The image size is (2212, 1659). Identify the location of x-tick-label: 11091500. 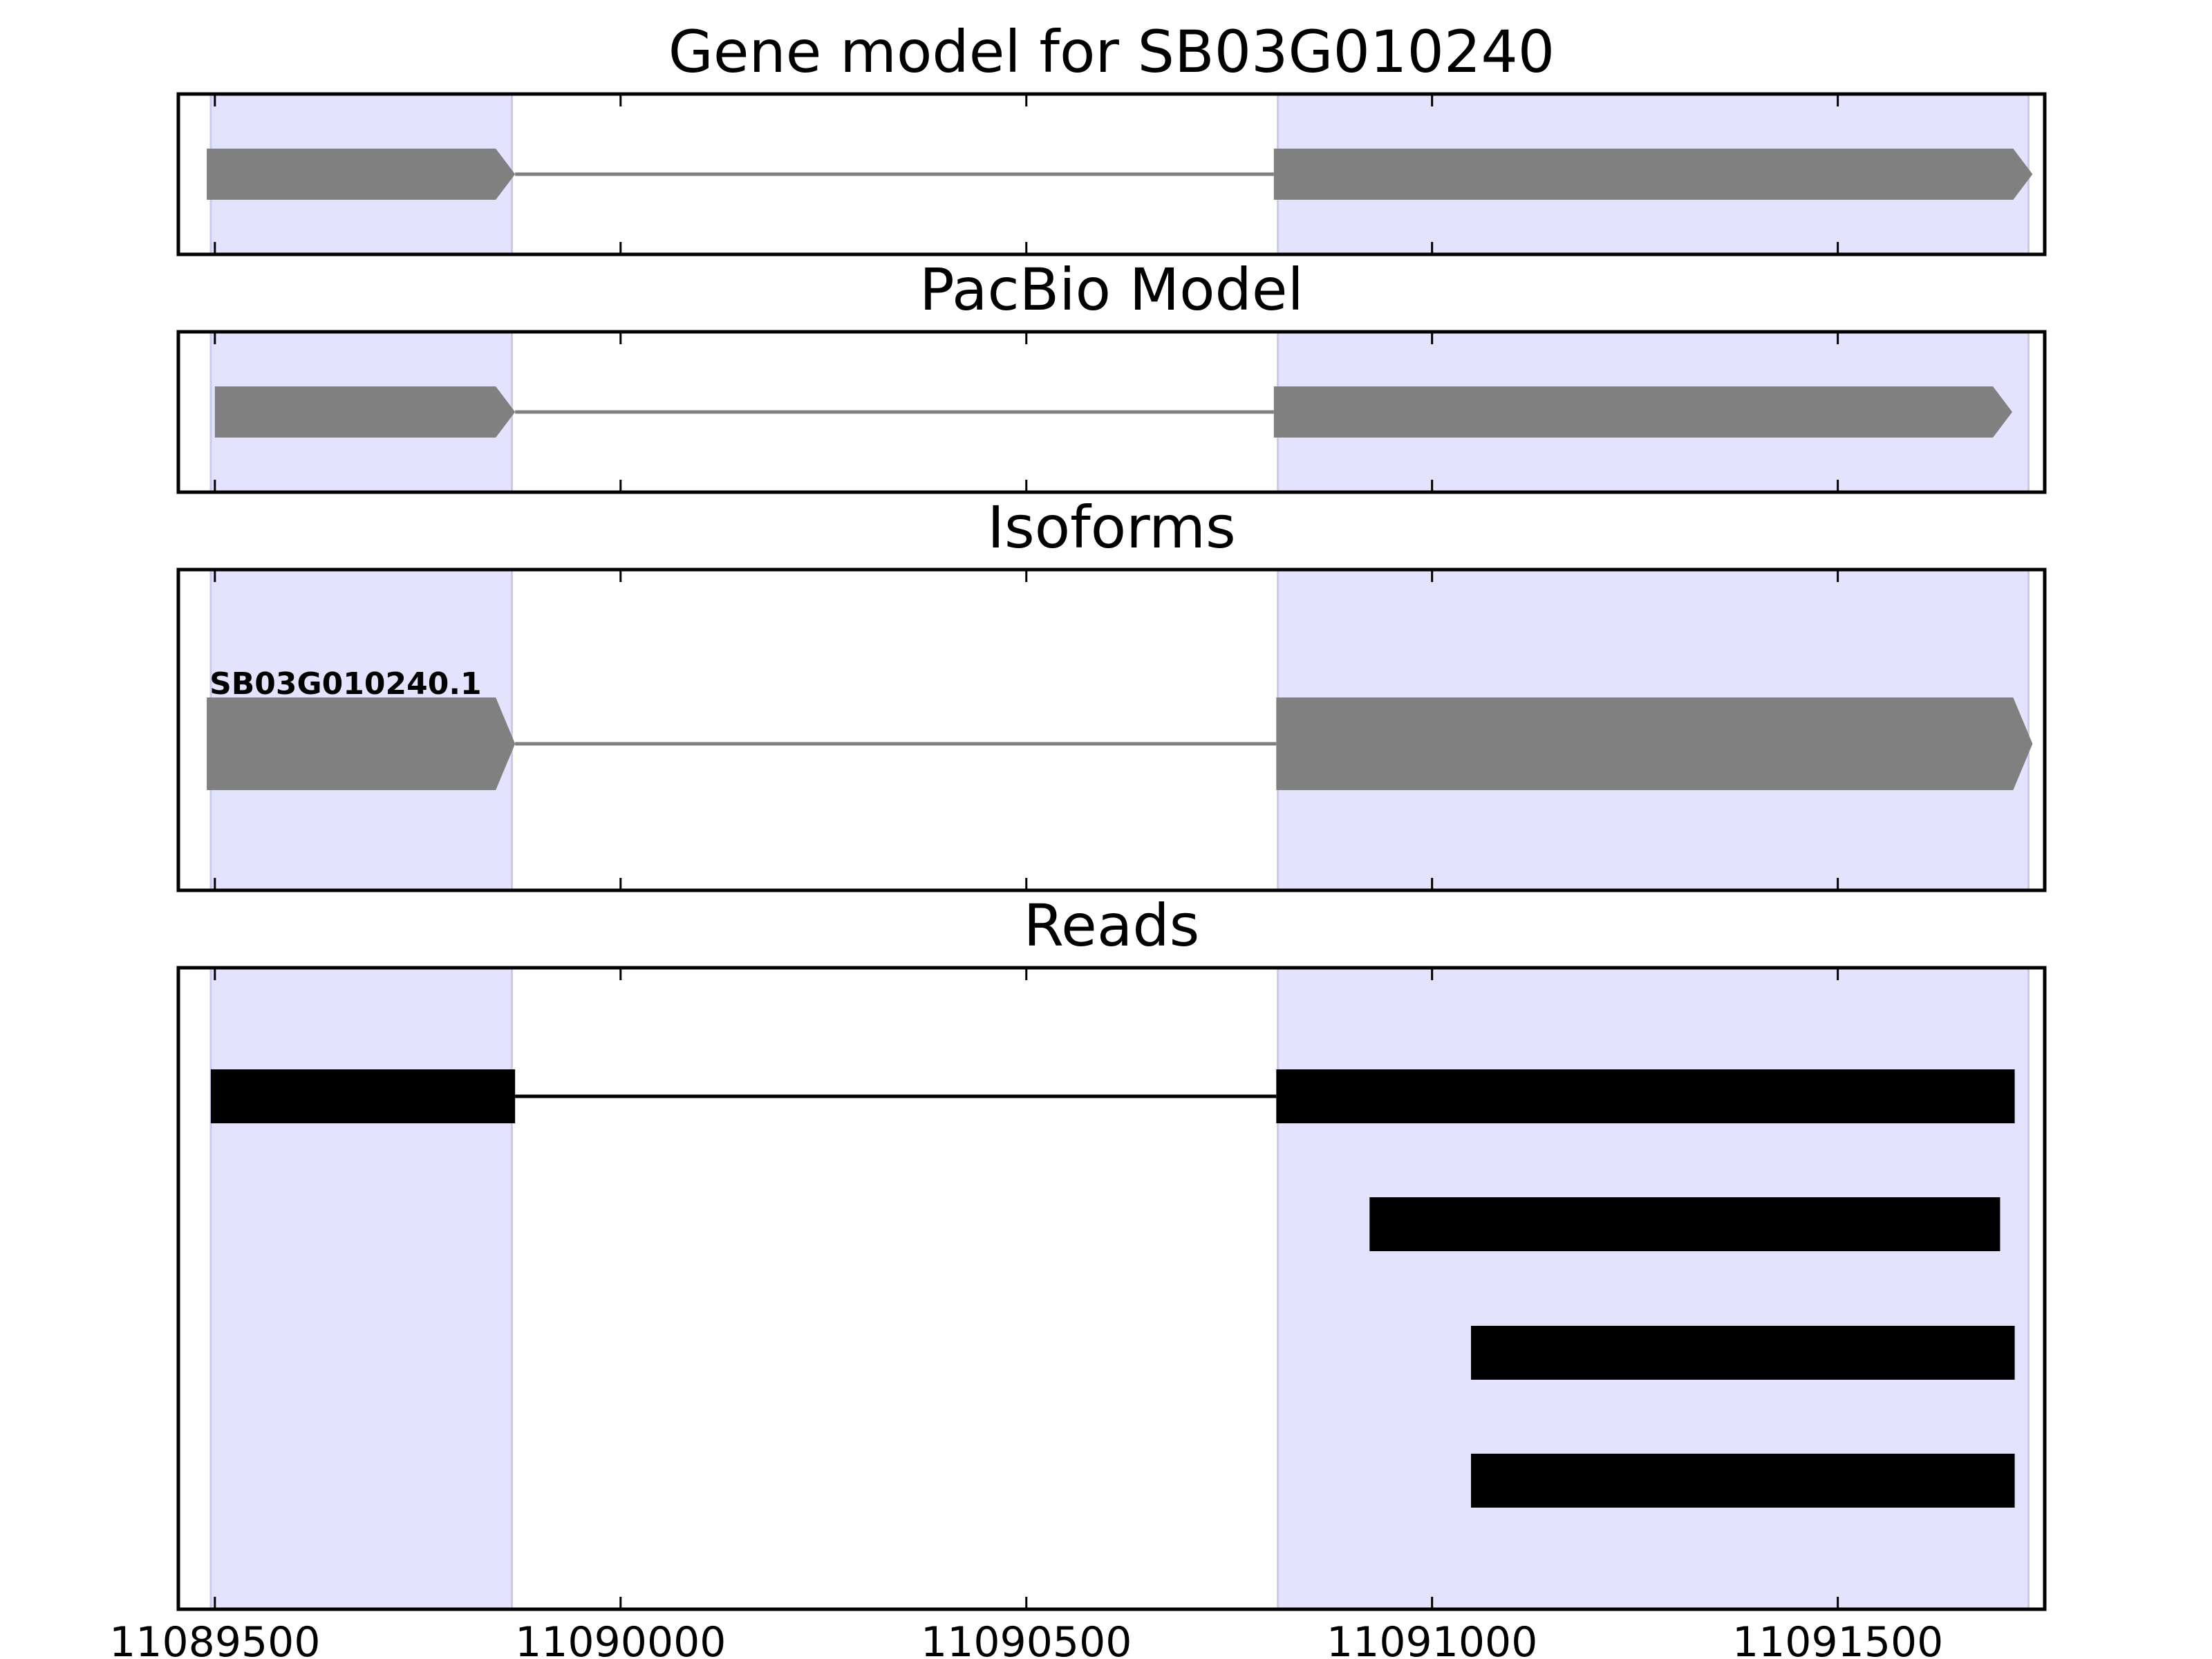
(1837, 1638).